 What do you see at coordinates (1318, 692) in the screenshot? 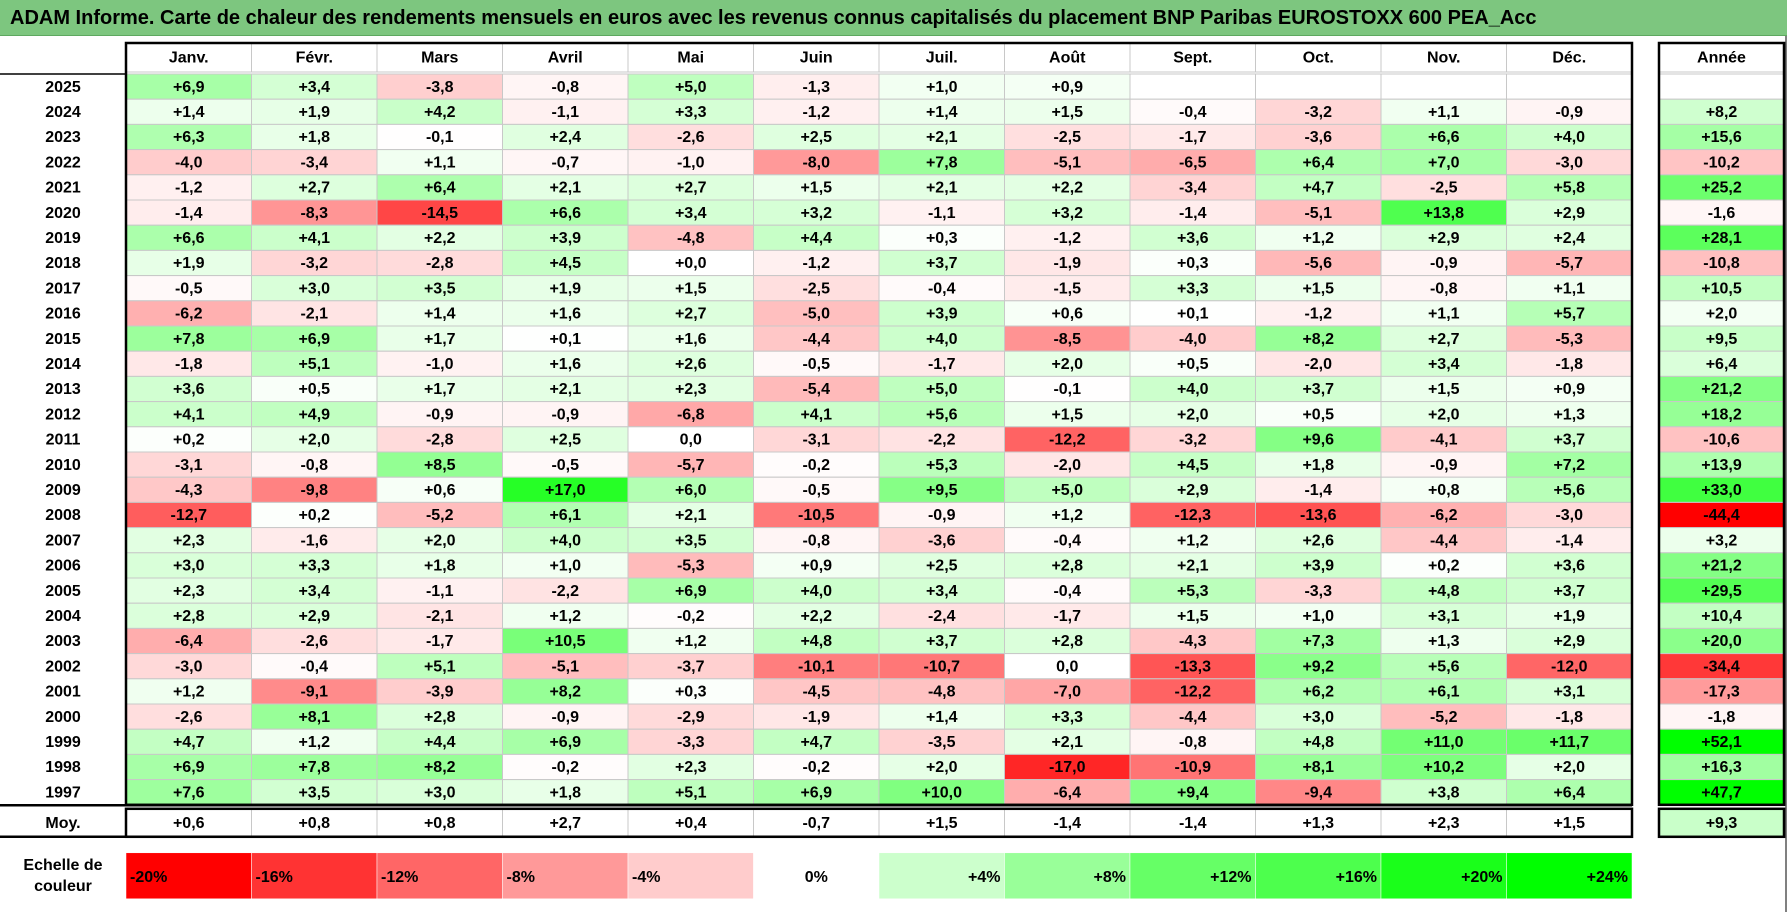
I see `heatmap-value-label: +6,2` at bounding box center [1318, 692].